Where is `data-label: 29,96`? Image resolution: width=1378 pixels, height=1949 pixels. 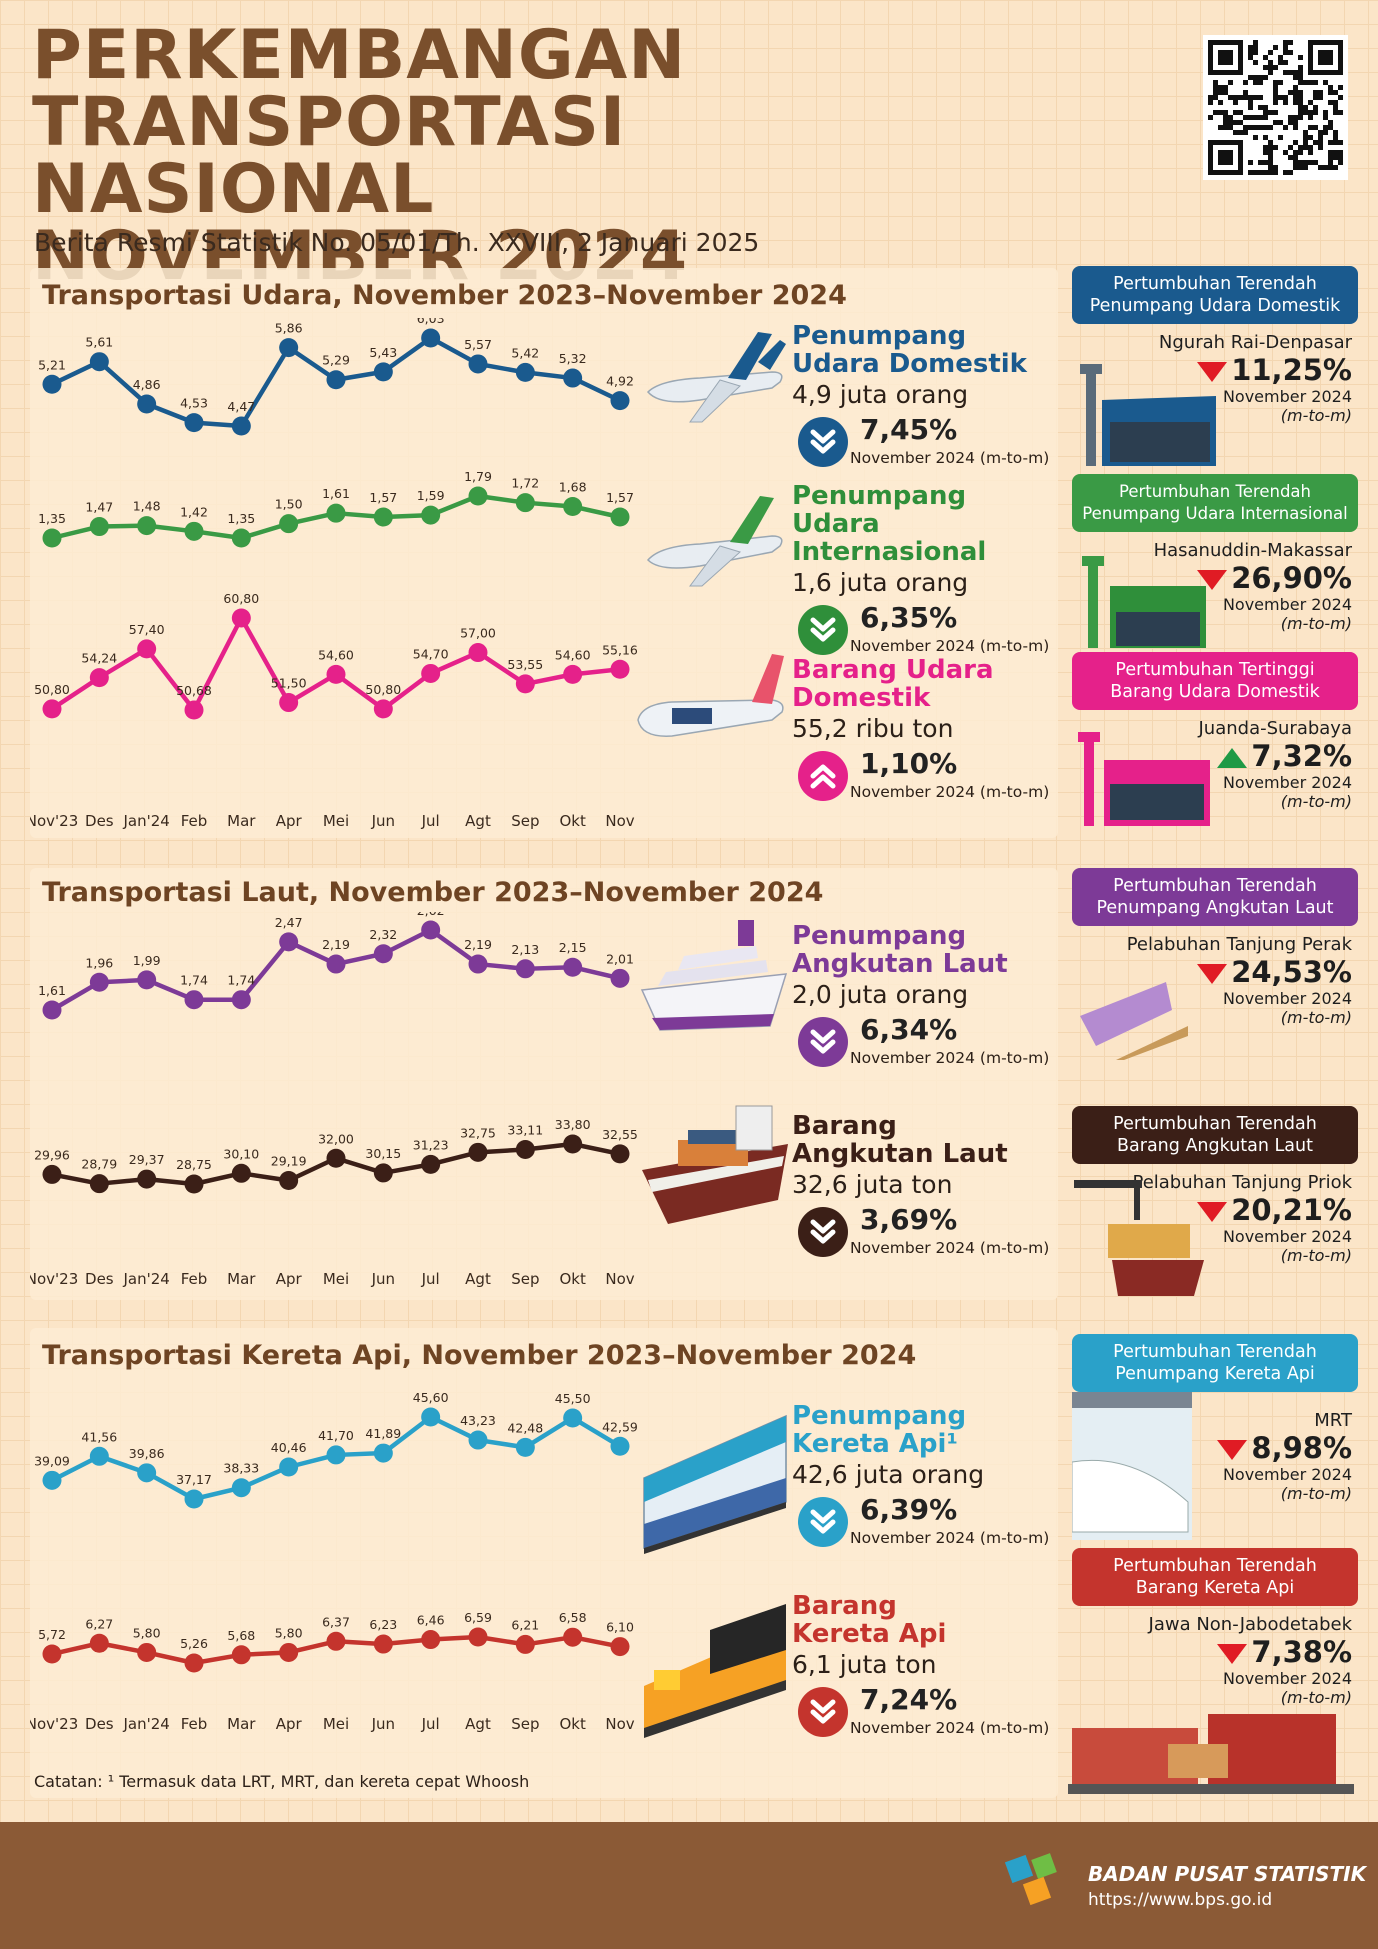
data-label: 29,96 is located at coordinates (52, 1154).